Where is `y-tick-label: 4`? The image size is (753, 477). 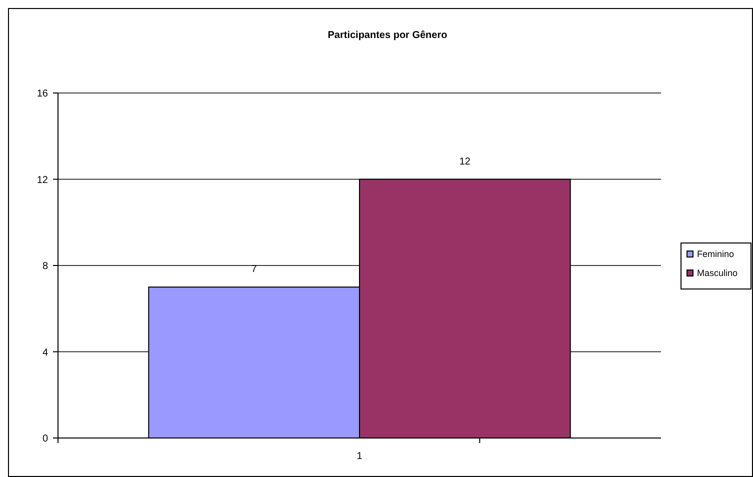 y-tick-label: 4 is located at coordinates (45, 352).